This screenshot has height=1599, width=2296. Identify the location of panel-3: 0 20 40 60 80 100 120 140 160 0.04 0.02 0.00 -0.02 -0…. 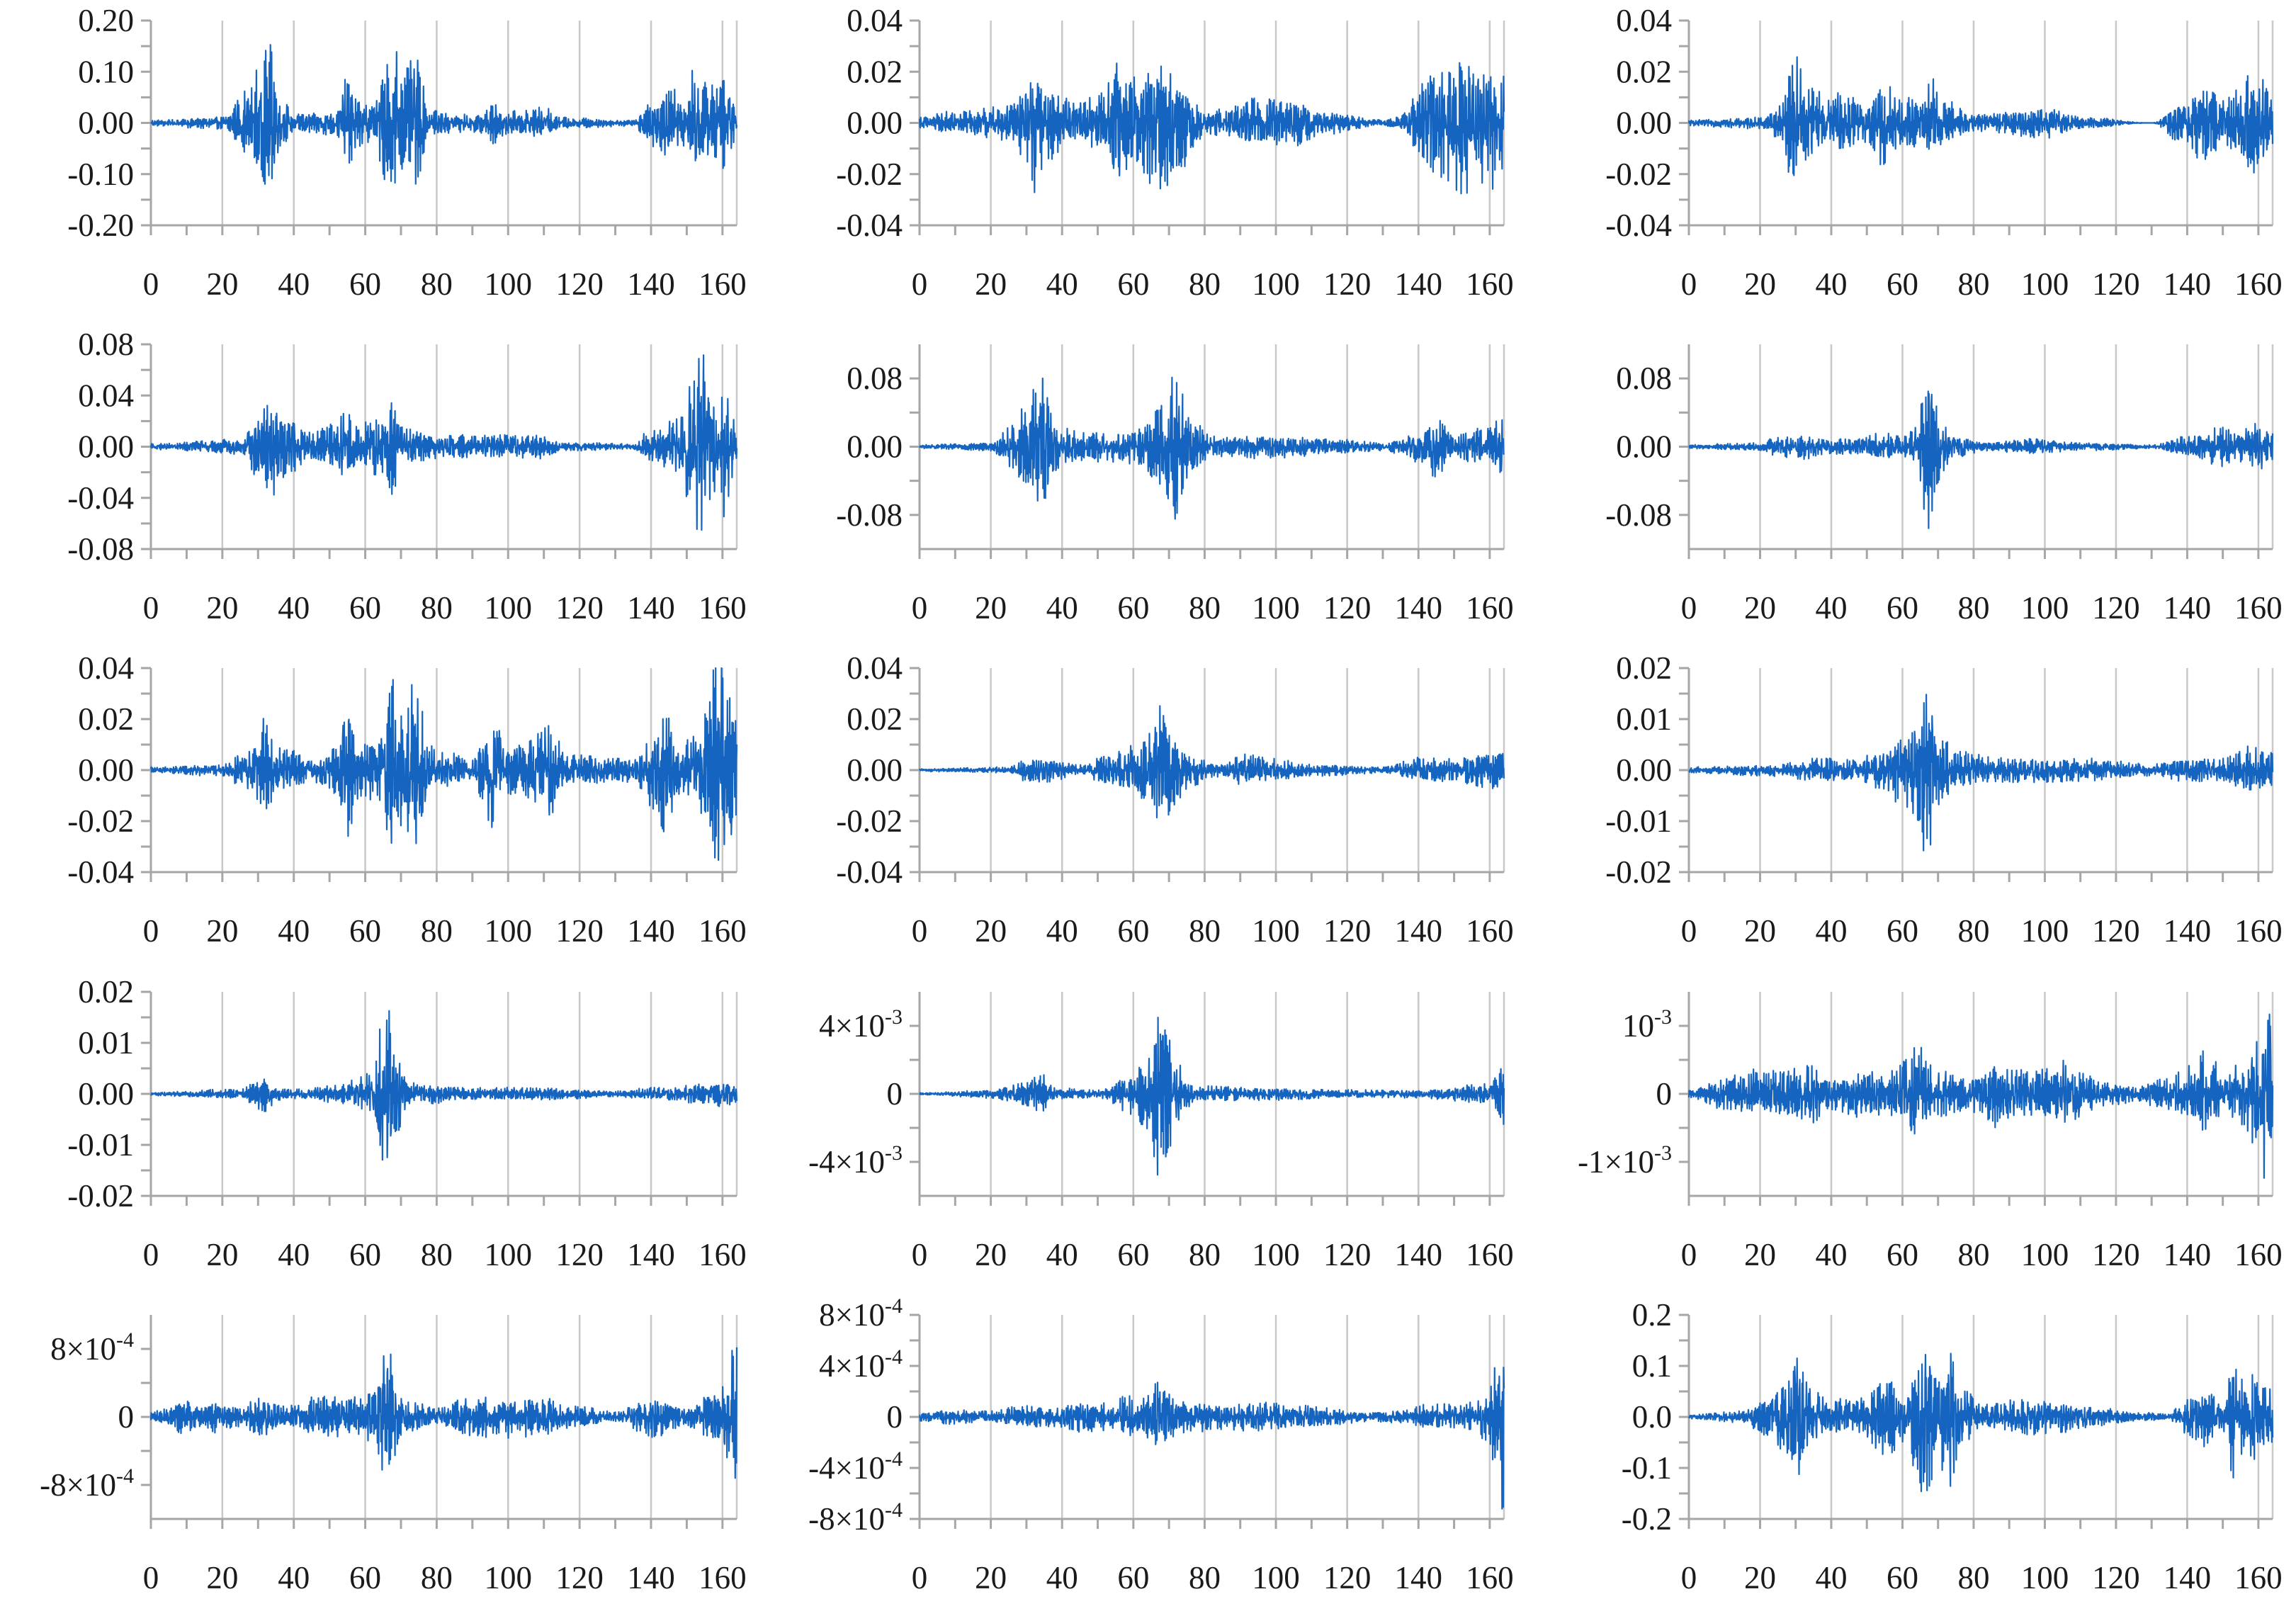
(1943, 152).